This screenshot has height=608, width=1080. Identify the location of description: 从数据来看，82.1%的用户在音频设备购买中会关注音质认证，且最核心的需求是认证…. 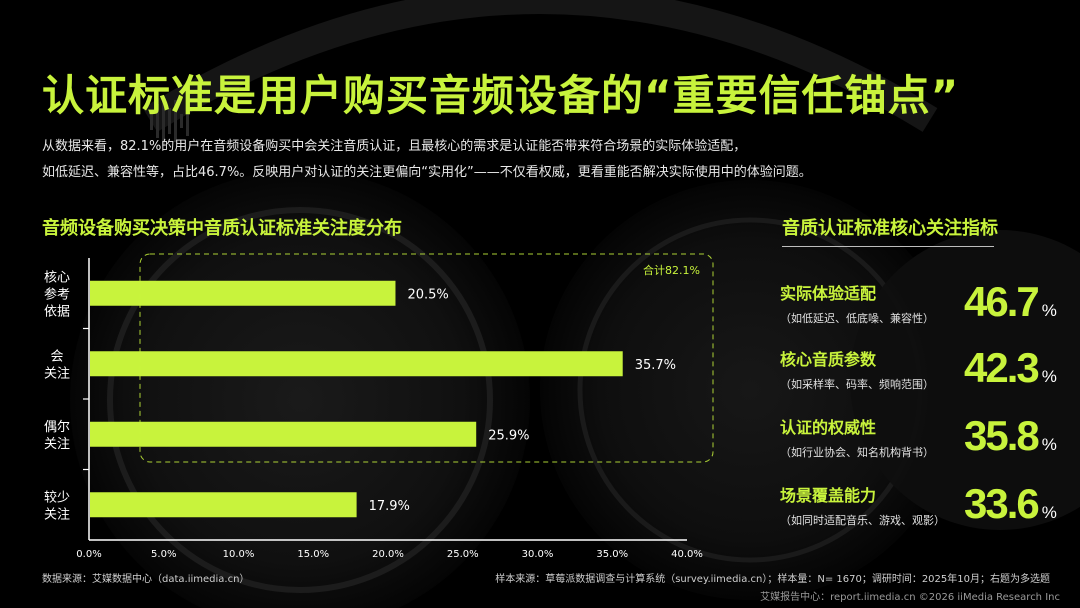
(542, 160).